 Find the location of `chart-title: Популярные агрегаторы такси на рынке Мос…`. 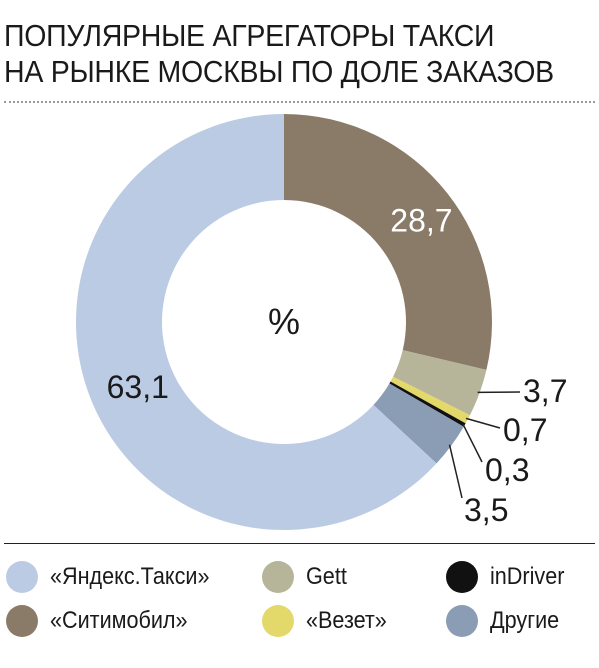

chart-title: Популярные агрегаторы такси на рынке Мос… is located at coordinates (279, 54).